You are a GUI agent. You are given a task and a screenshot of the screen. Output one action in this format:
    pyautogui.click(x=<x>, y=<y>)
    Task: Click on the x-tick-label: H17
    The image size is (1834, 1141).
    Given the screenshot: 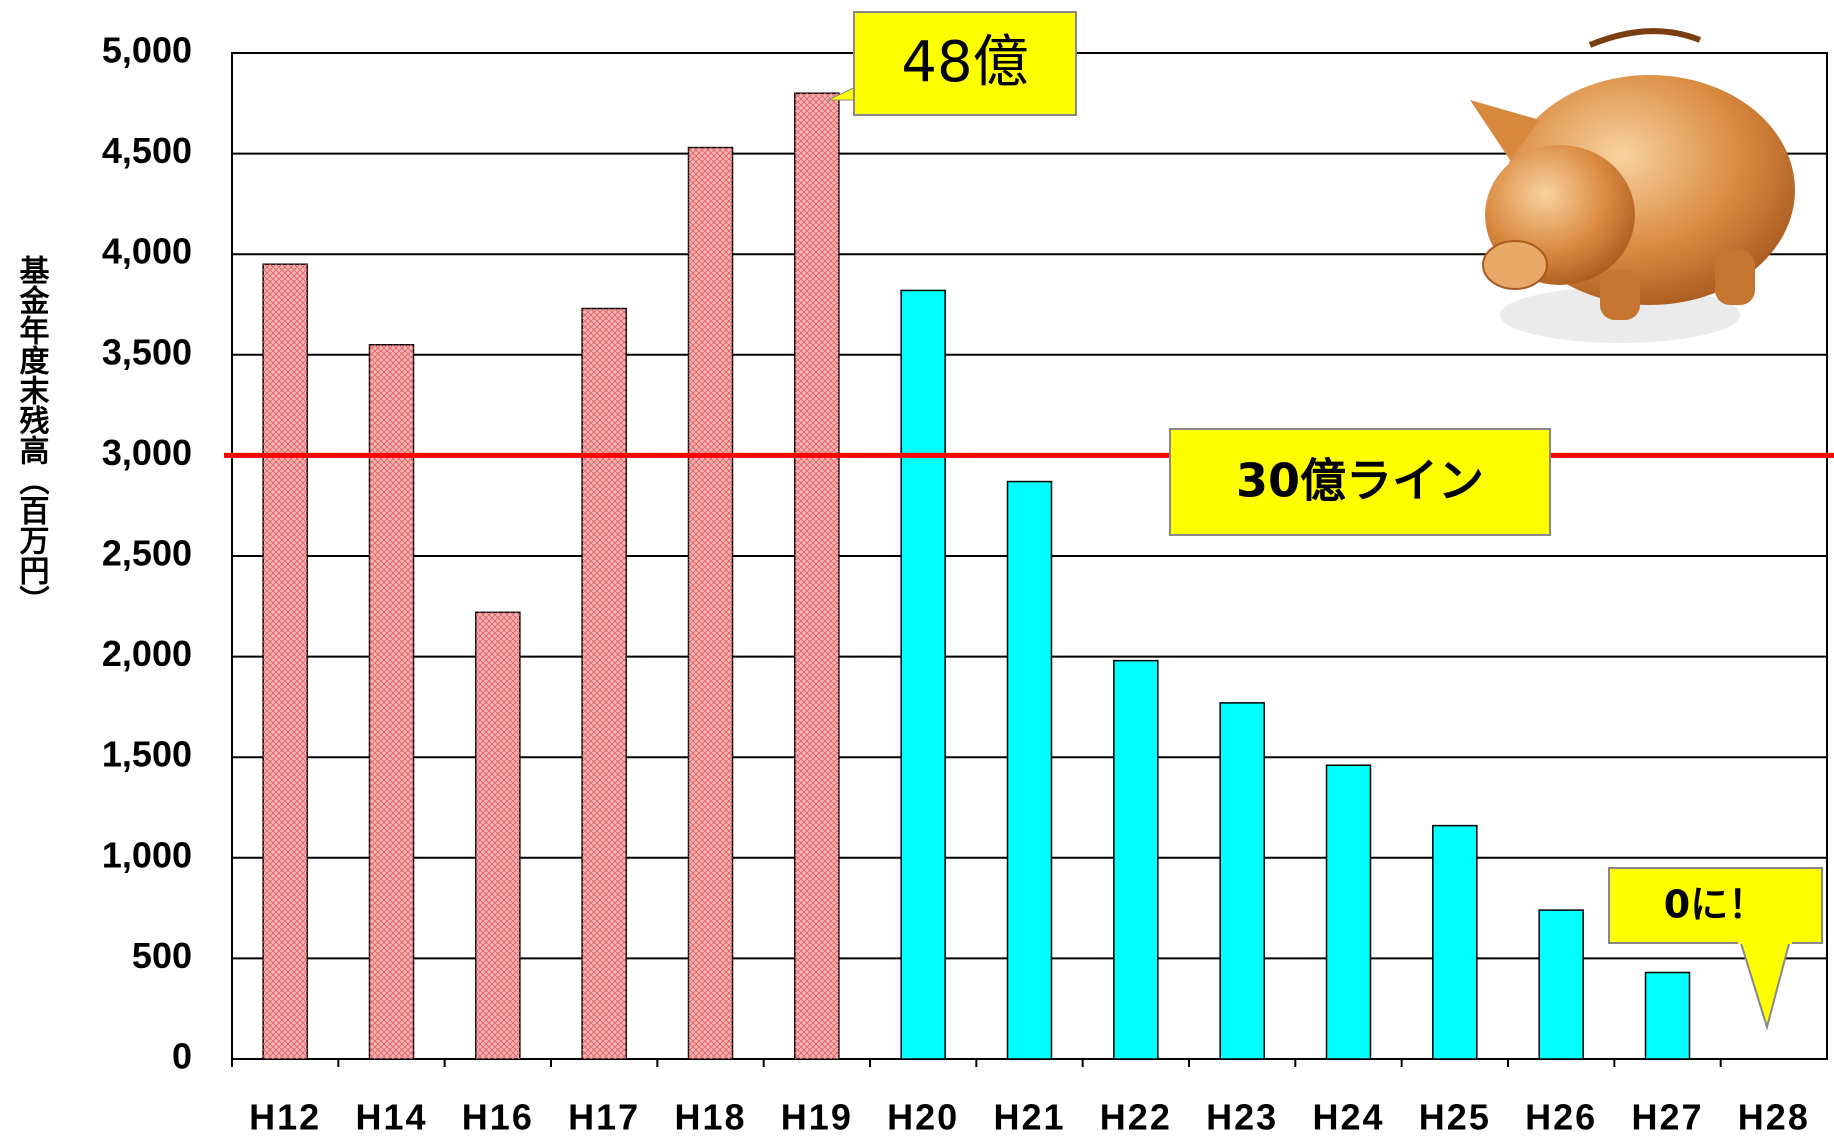 What is the action you would take?
    pyautogui.click(x=604, y=1117)
    